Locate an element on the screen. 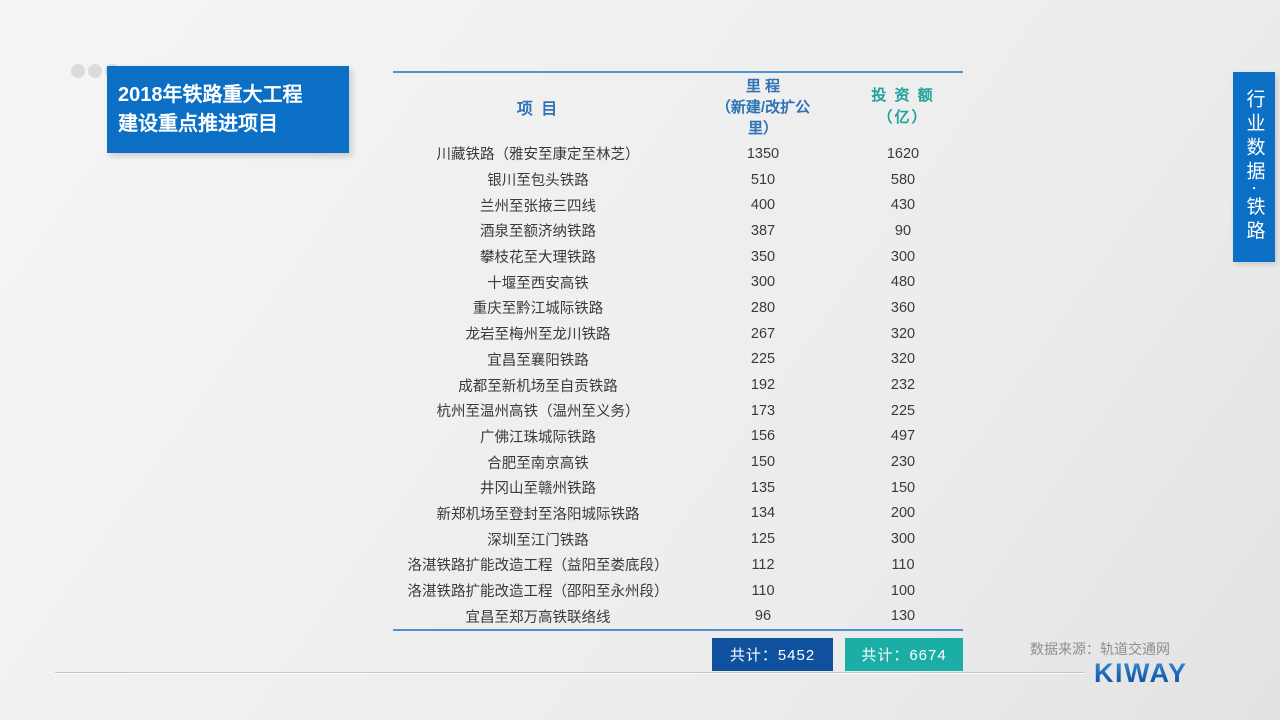 This screenshot has height=720, width=1280. cell-project: 井冈山至赣州铁路 is located at coordinates (538, 489).